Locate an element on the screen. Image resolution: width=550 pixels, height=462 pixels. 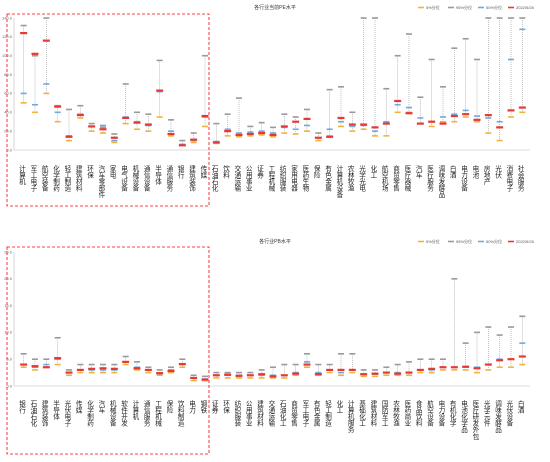
y-tick-label: 0.0 is located at coordinates (9, 385).